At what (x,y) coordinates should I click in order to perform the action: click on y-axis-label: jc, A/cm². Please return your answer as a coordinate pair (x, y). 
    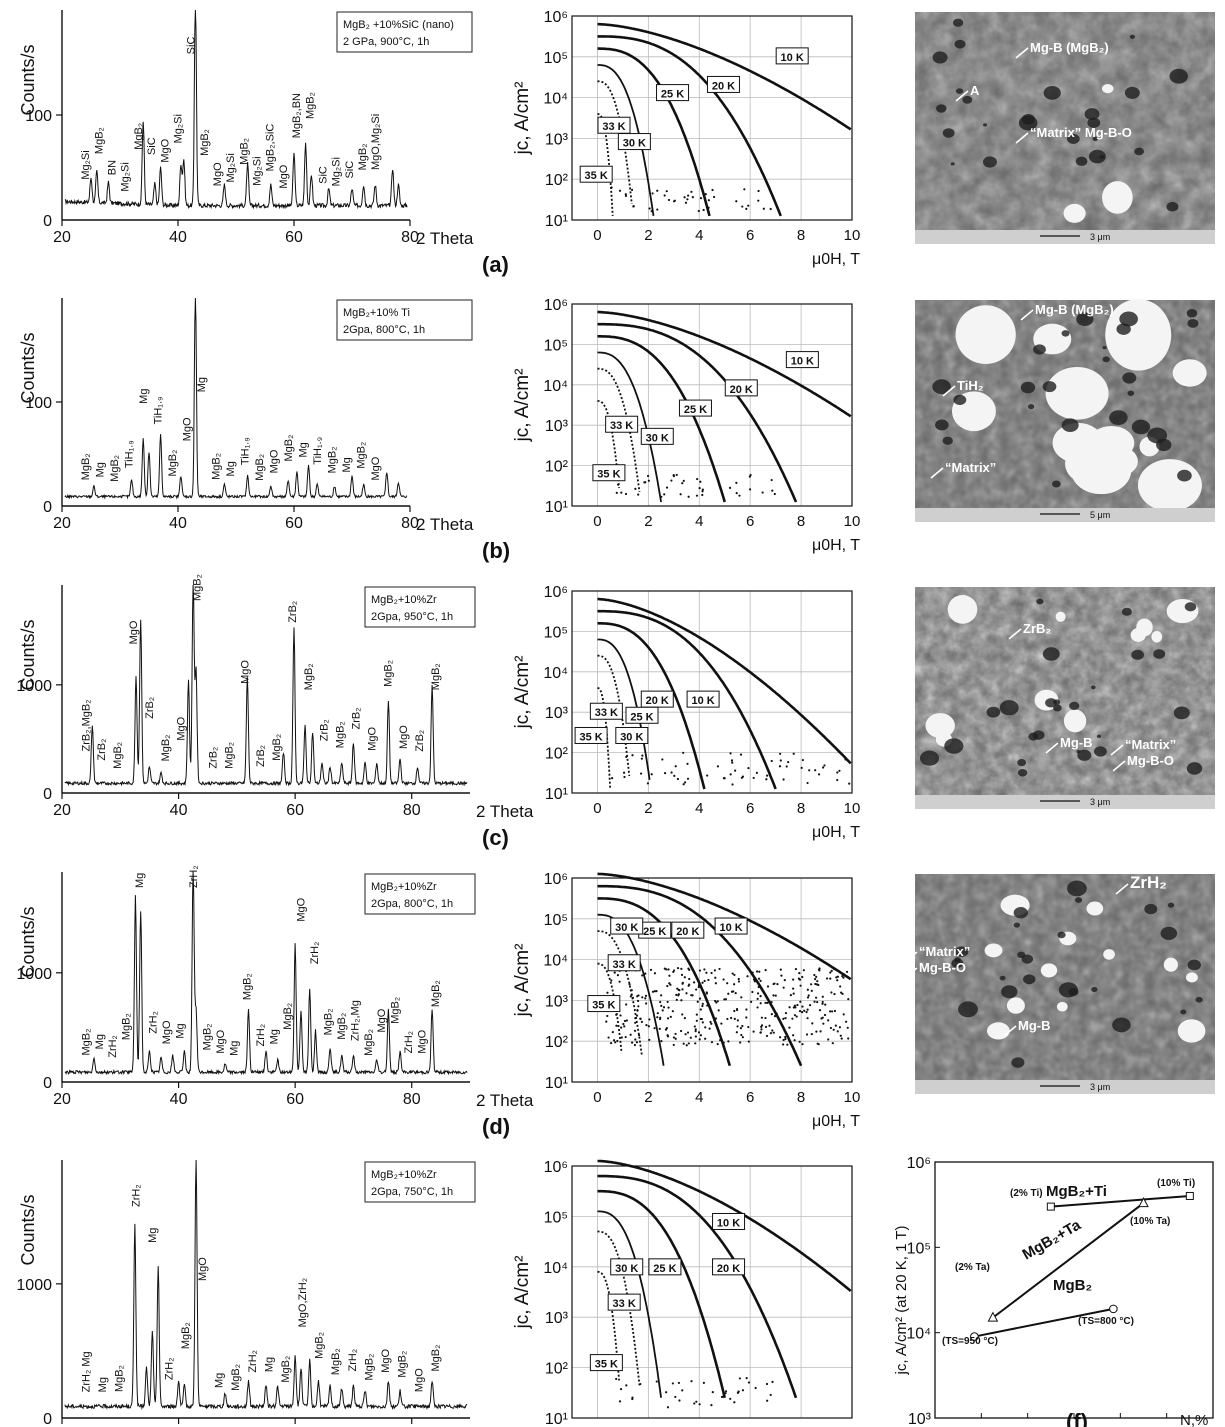
    Looking at the image, I should click on (522, 1293).